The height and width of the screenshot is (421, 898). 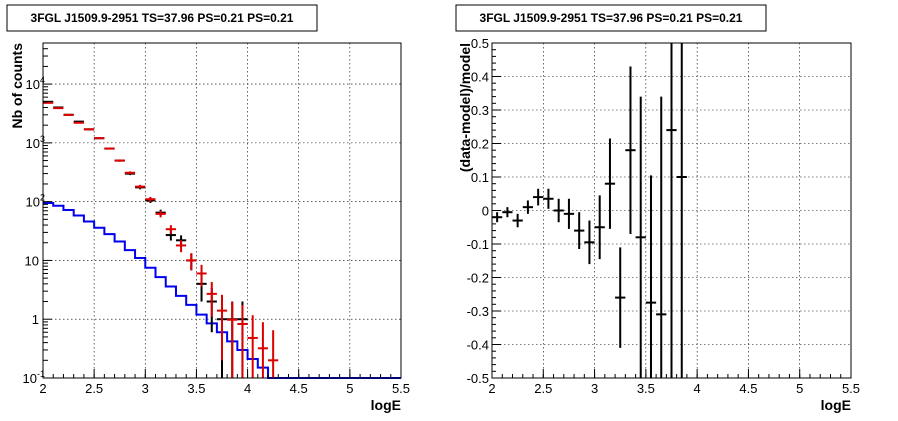 I want to click on y-tick-label: 10⁴, so click(x=35, y=83).